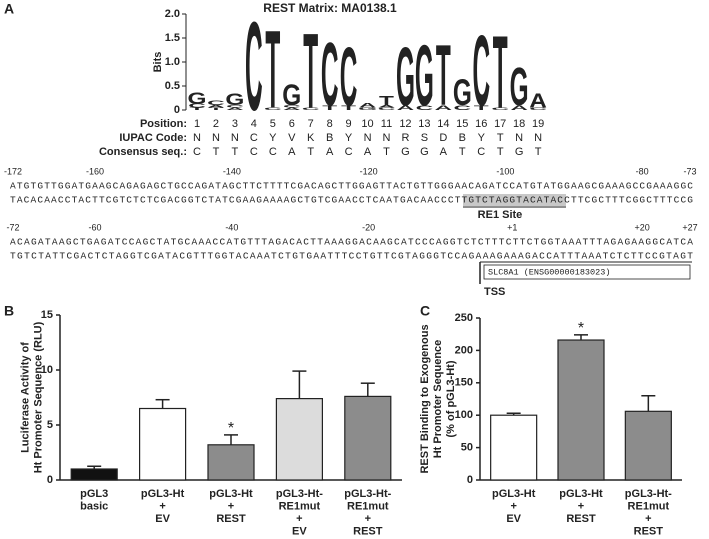 The width and height of the screenshot is (709, 539). What do you see at coordinates (232, 171) in the screenshot?
I see `position-label: -140` at bounding box center [232, 171].